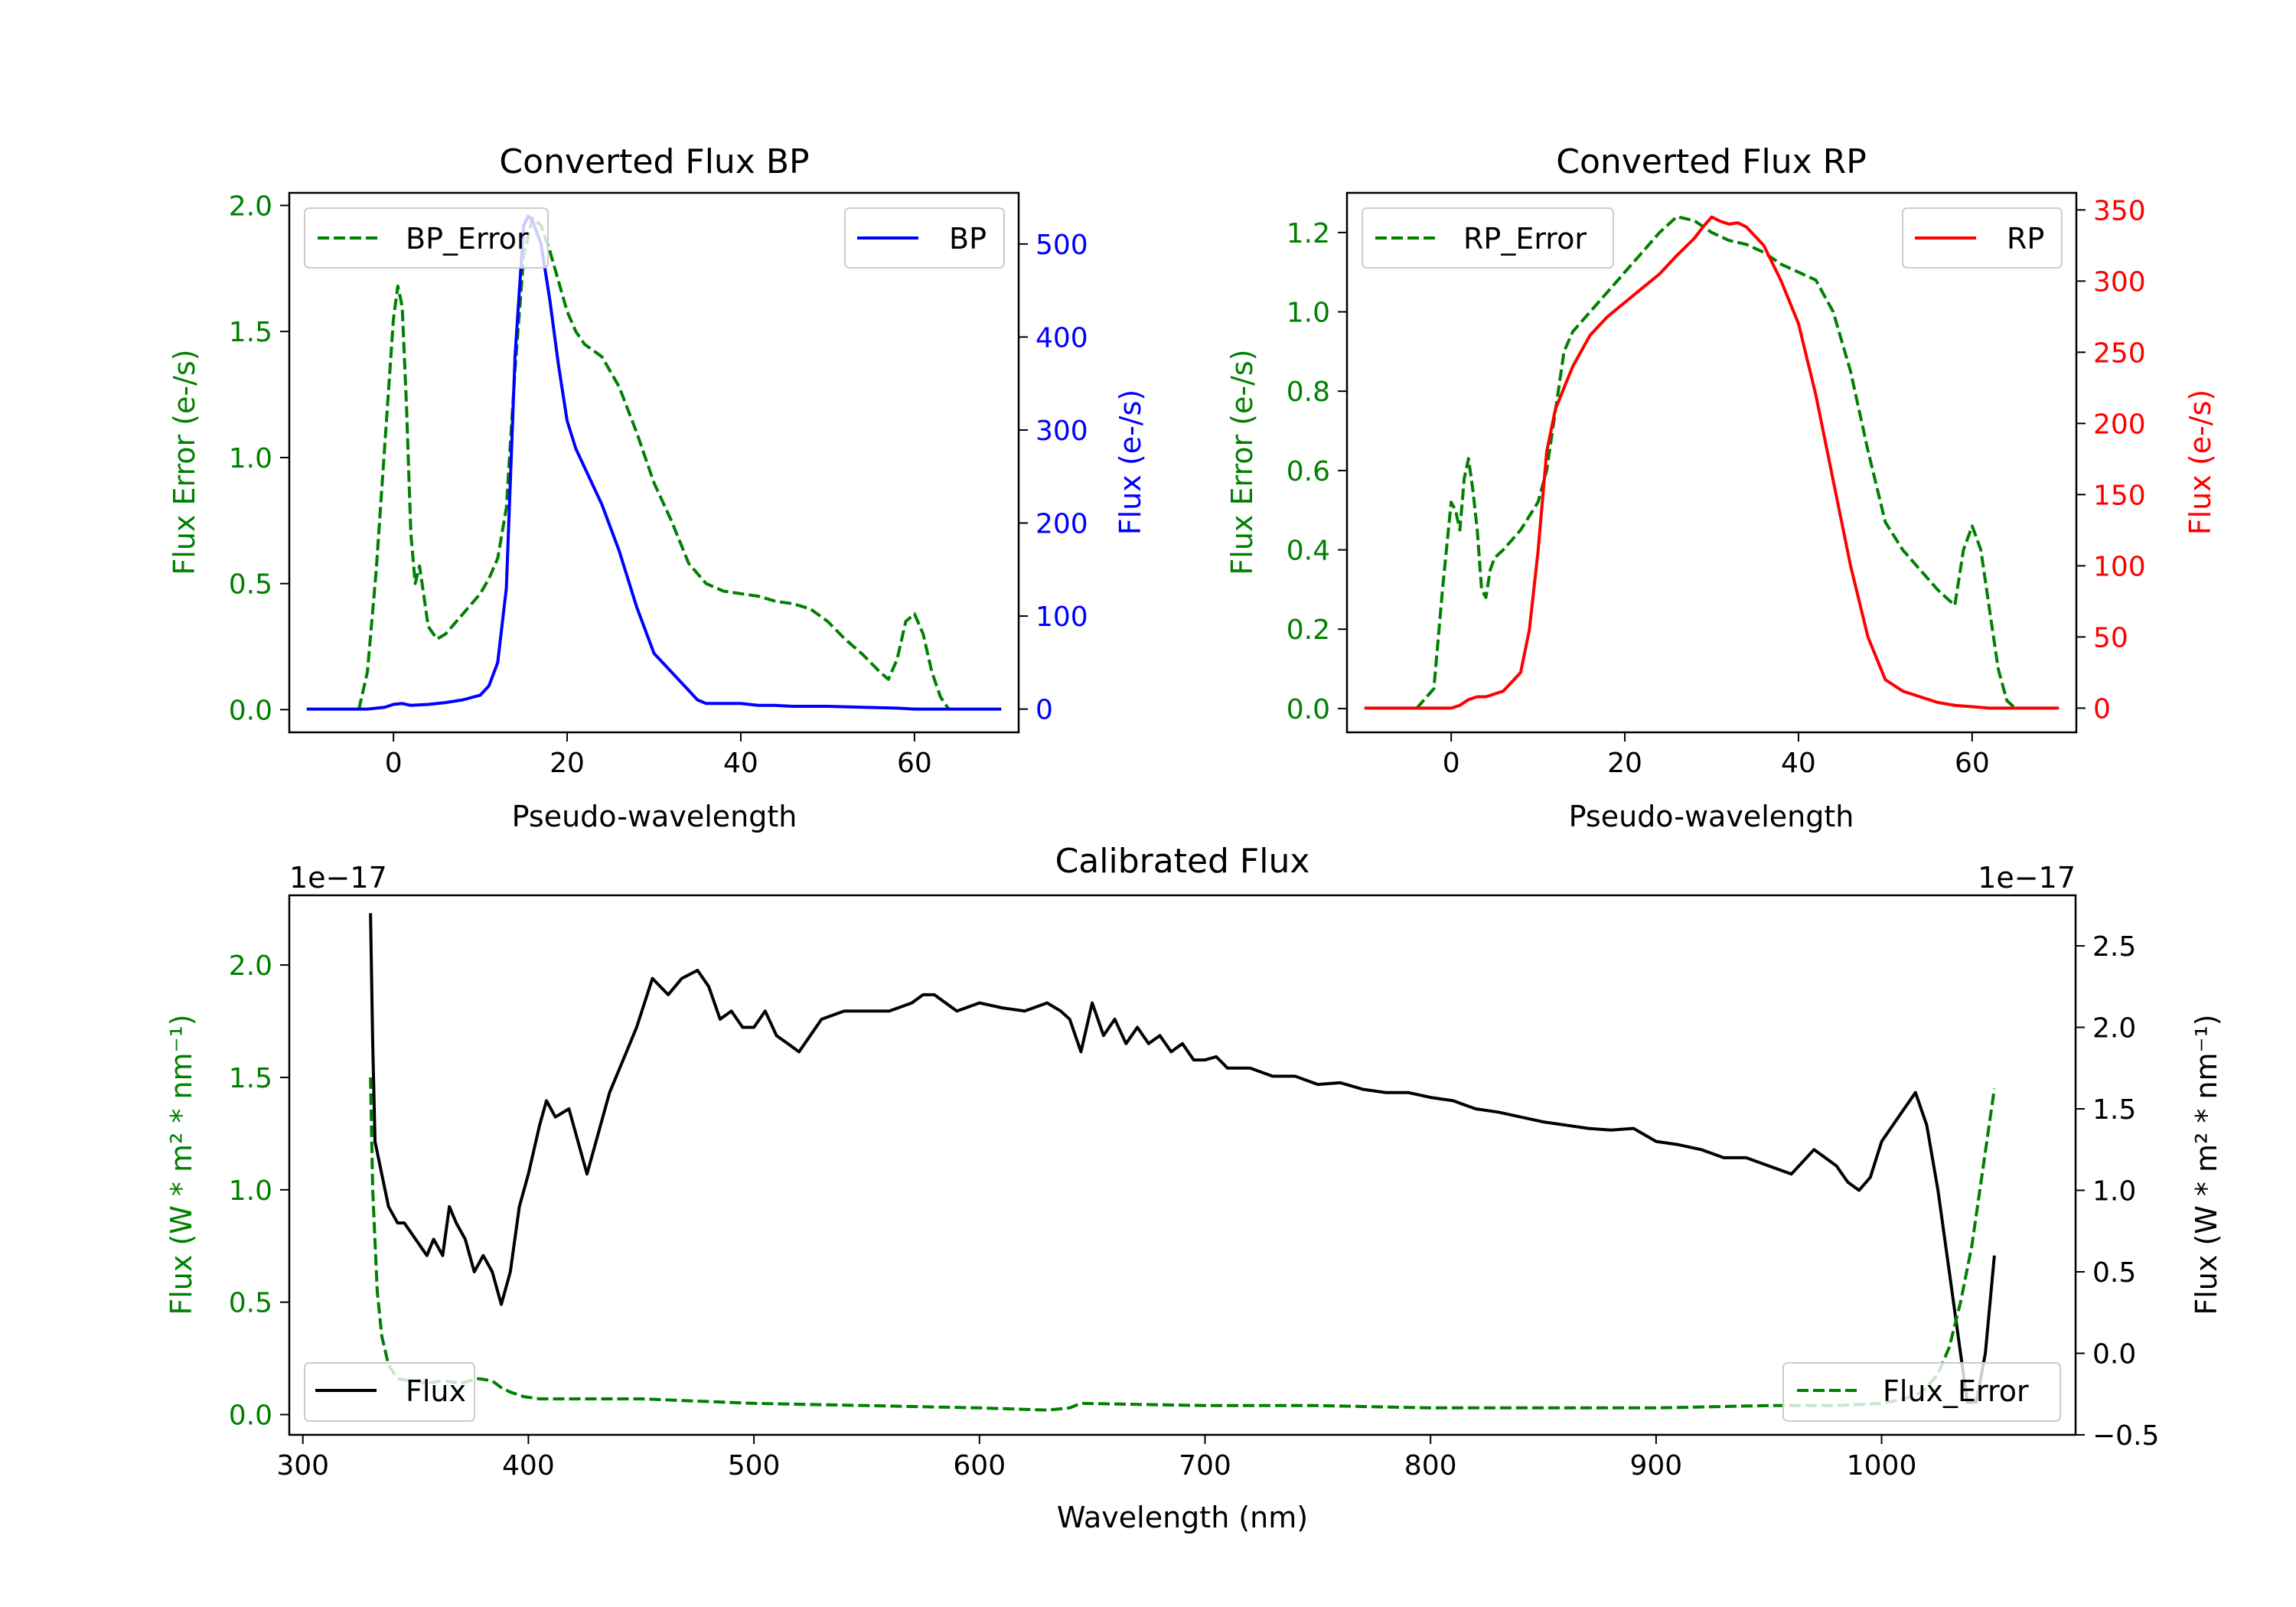 This screenshot has height=1607, width=2296. Describe the element at coordinates (436, 1391) in the screenshot. I see `cal-legend-flux-label: Flux` at that location.